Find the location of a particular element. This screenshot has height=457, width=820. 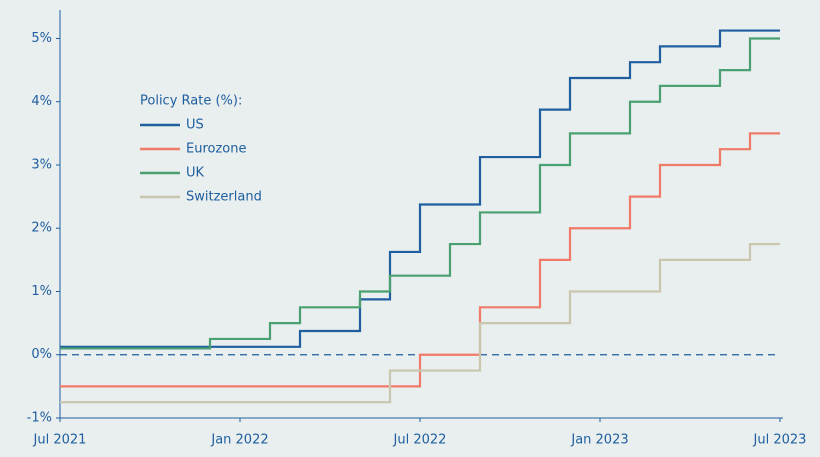

y-tick-label: -1% is located at coordinates (39, 418).